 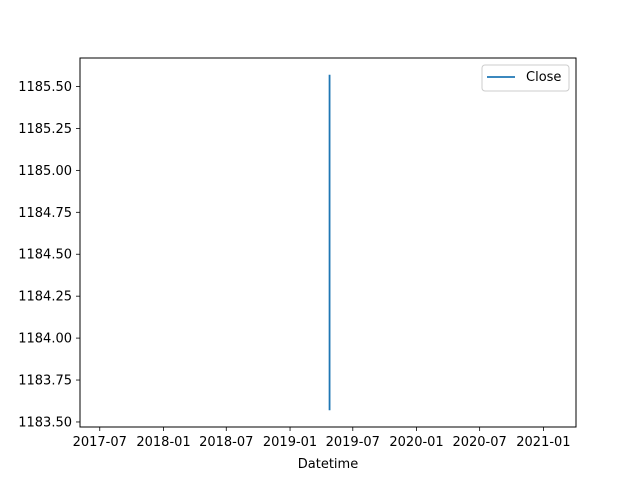 What do you see at coordinates (543, 77) in the screenshot?
I see `legend-label-close: Close` at bounding box center [543, 77].